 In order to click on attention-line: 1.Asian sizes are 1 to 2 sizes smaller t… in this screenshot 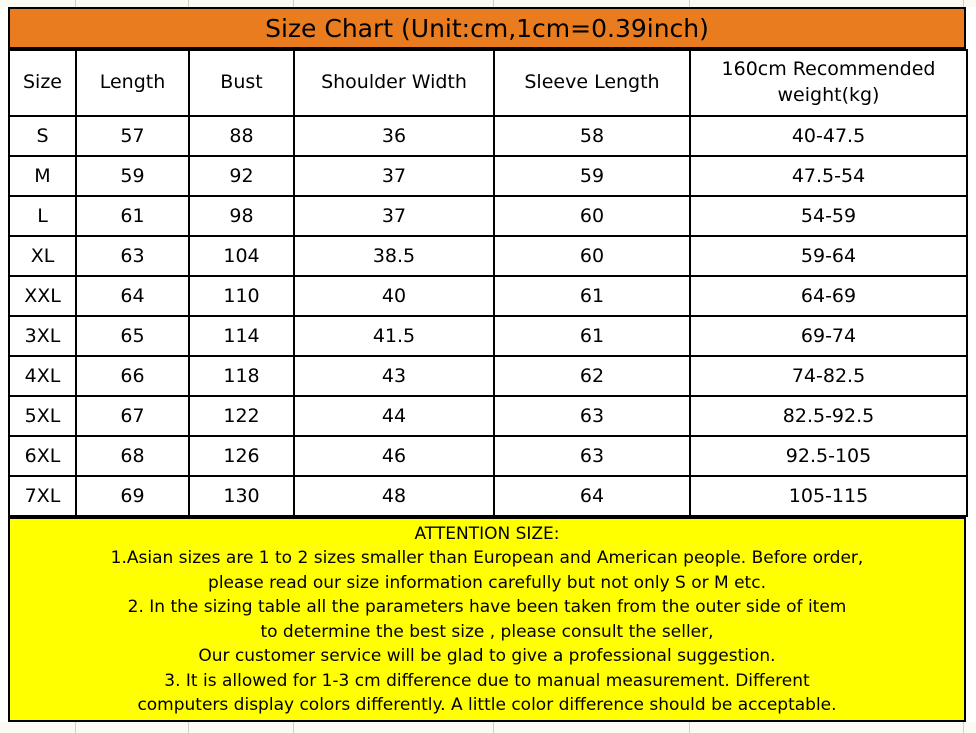, I will do `click(487, 558)`.